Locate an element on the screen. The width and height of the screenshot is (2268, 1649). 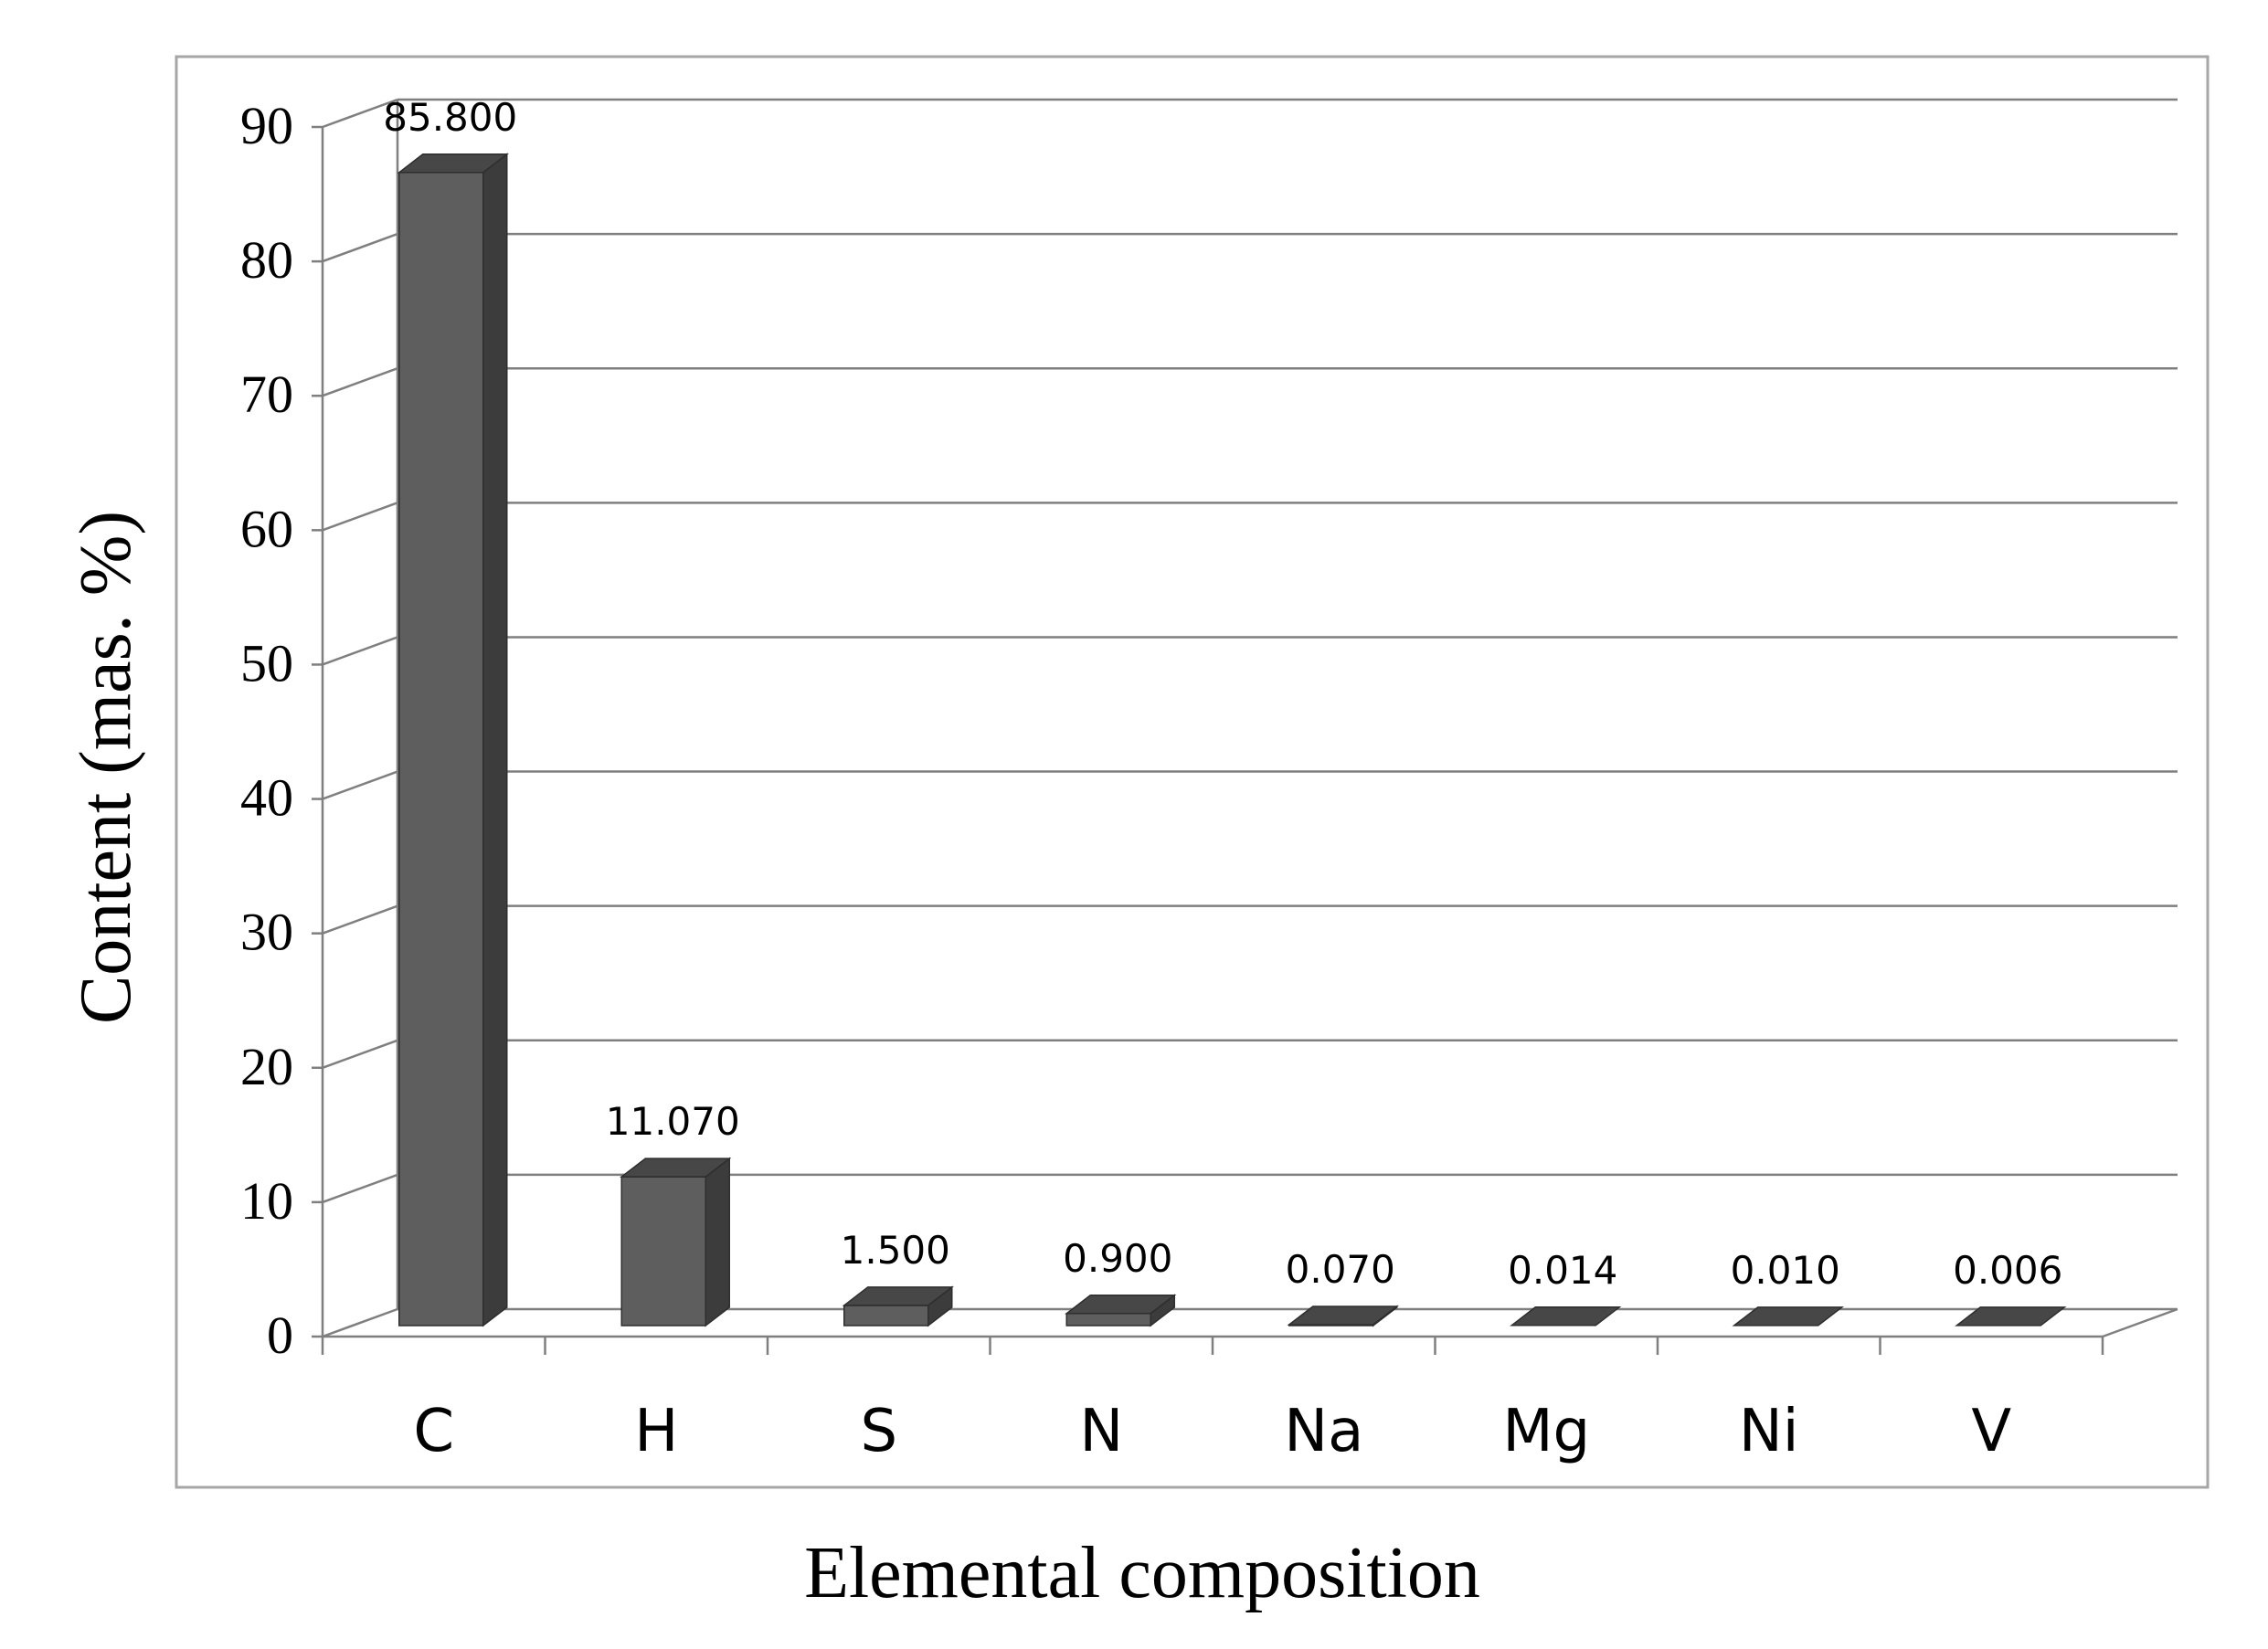
data-label: 0.070 is located at coordinates (1340, 1270).